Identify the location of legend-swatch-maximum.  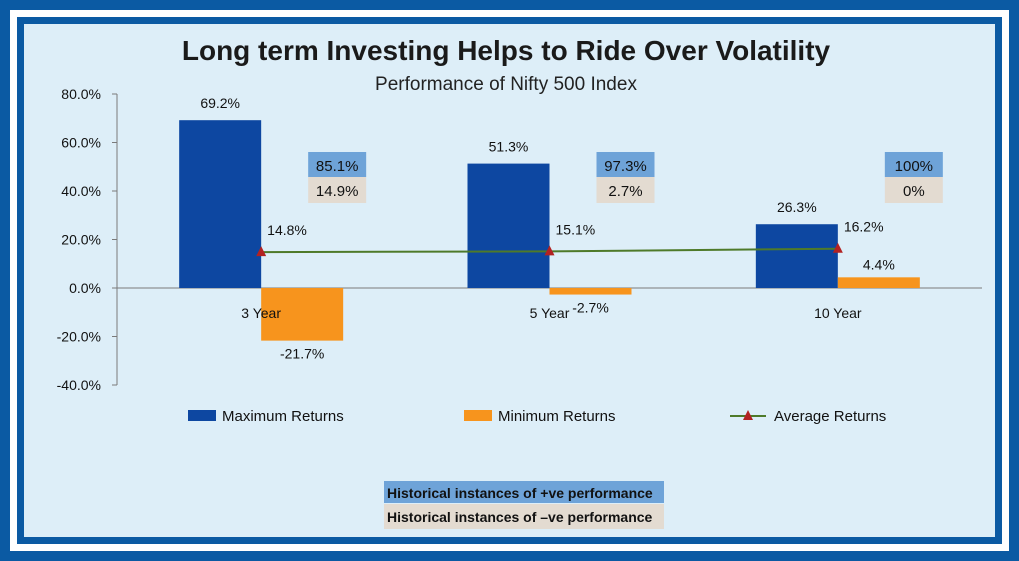
(202, 415).